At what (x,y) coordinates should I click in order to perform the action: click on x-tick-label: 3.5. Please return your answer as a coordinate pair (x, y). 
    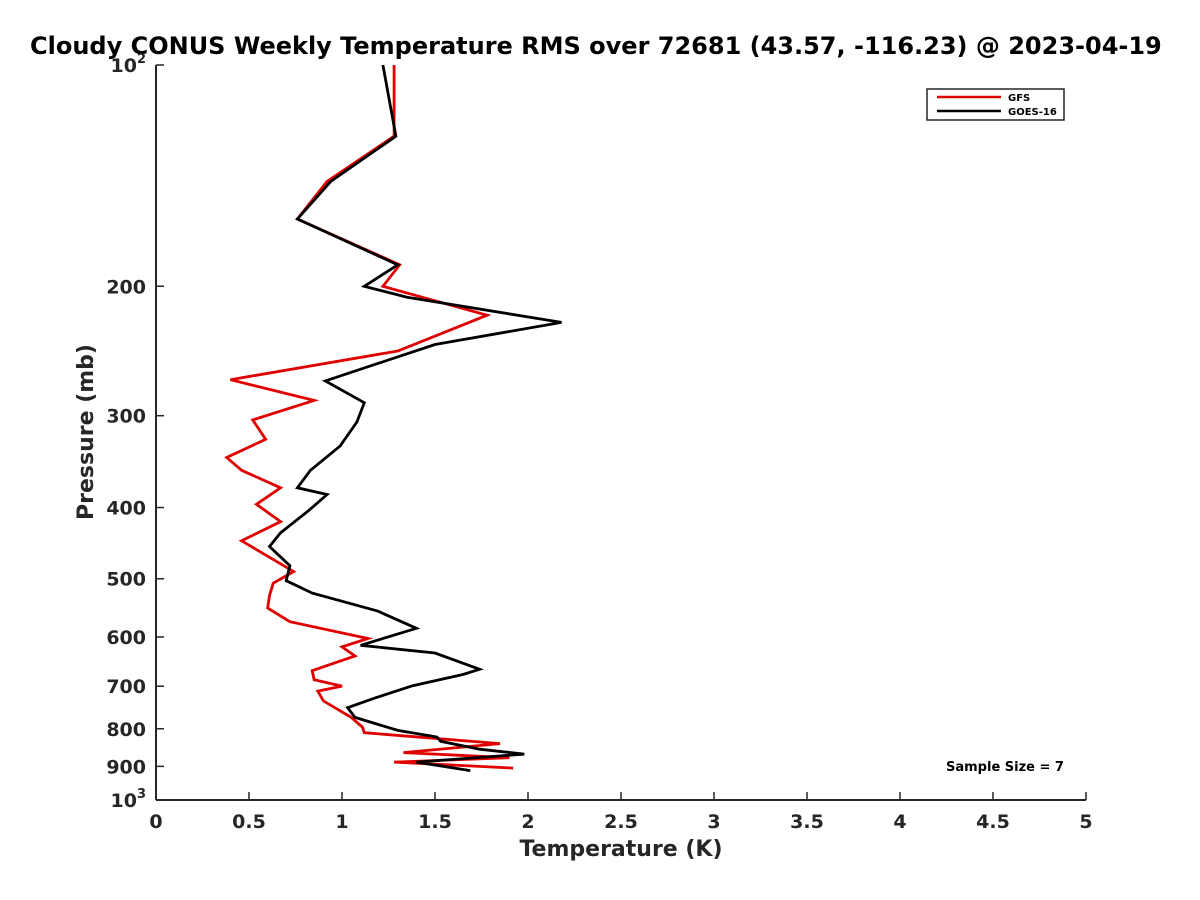
    Looking at the image, I should click on (807, 822).